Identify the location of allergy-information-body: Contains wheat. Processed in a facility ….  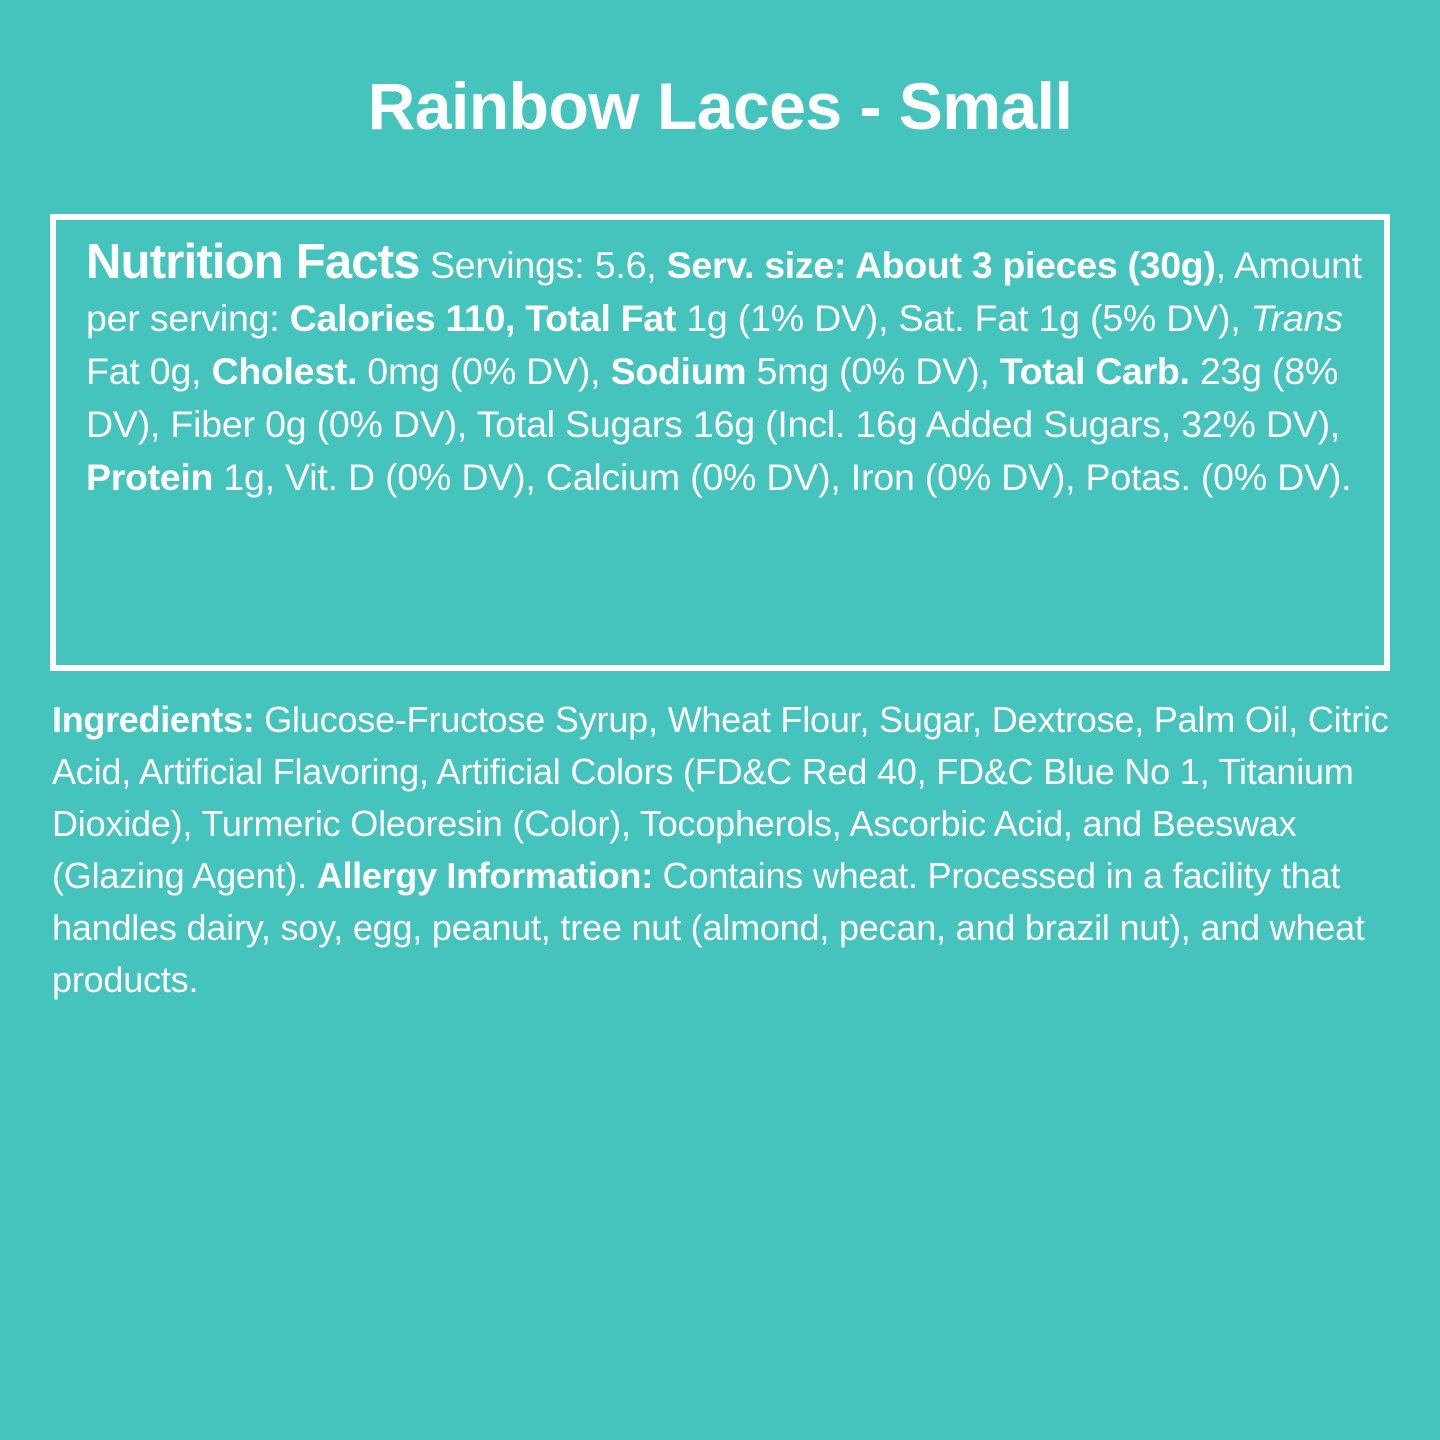
(708, 927).